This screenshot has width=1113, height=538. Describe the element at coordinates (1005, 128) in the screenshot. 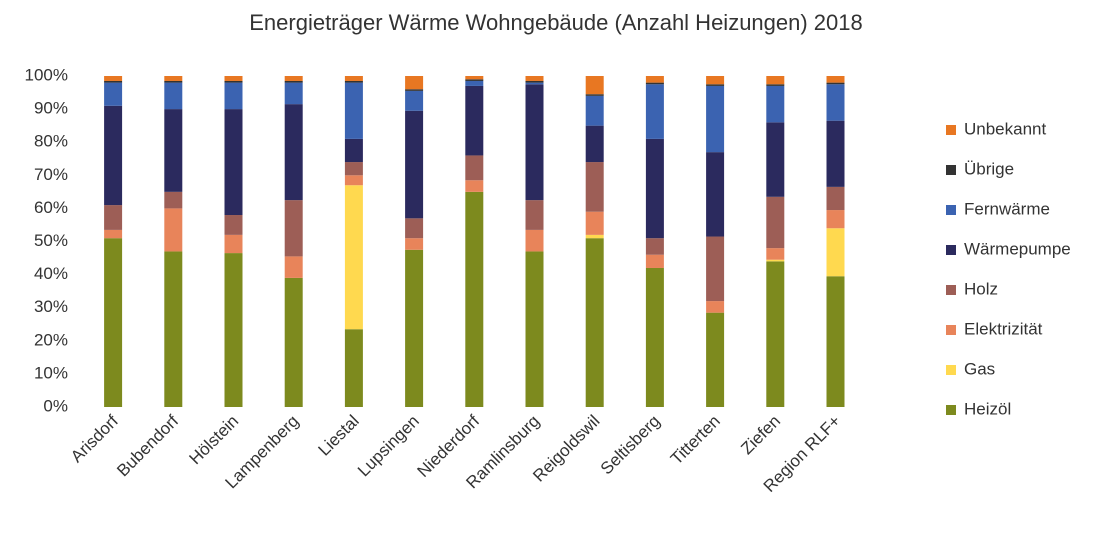

I see `legend-label: Unbekannt` at that location.